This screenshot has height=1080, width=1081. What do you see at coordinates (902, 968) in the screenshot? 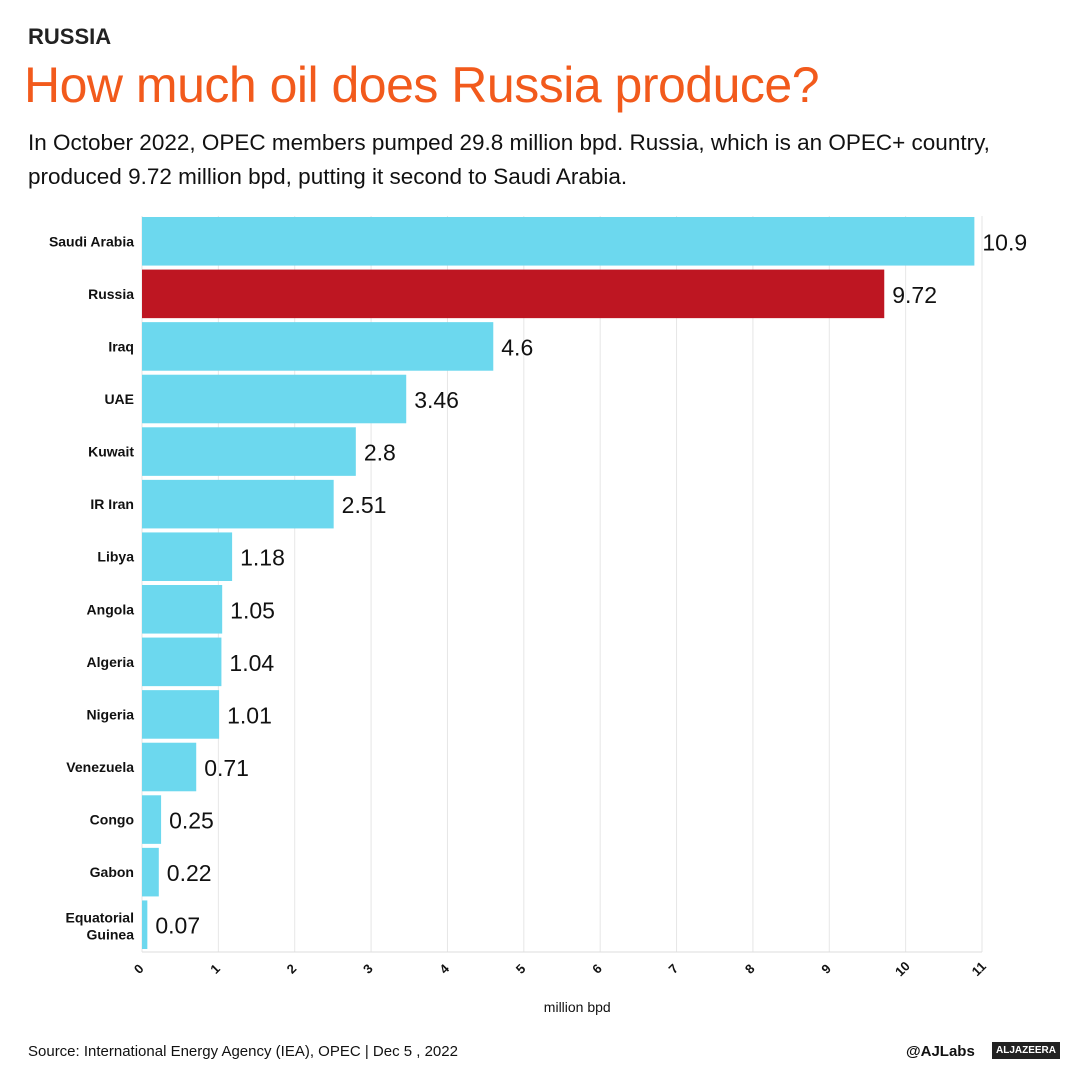
I see `x-tick-label: 10` at bounding box center [902, 968].